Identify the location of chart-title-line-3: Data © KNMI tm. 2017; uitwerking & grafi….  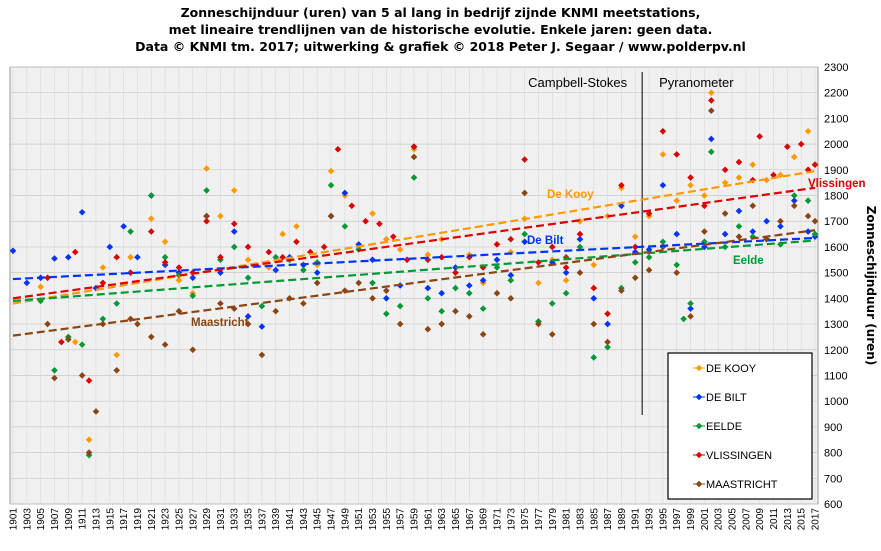
(440, 46).